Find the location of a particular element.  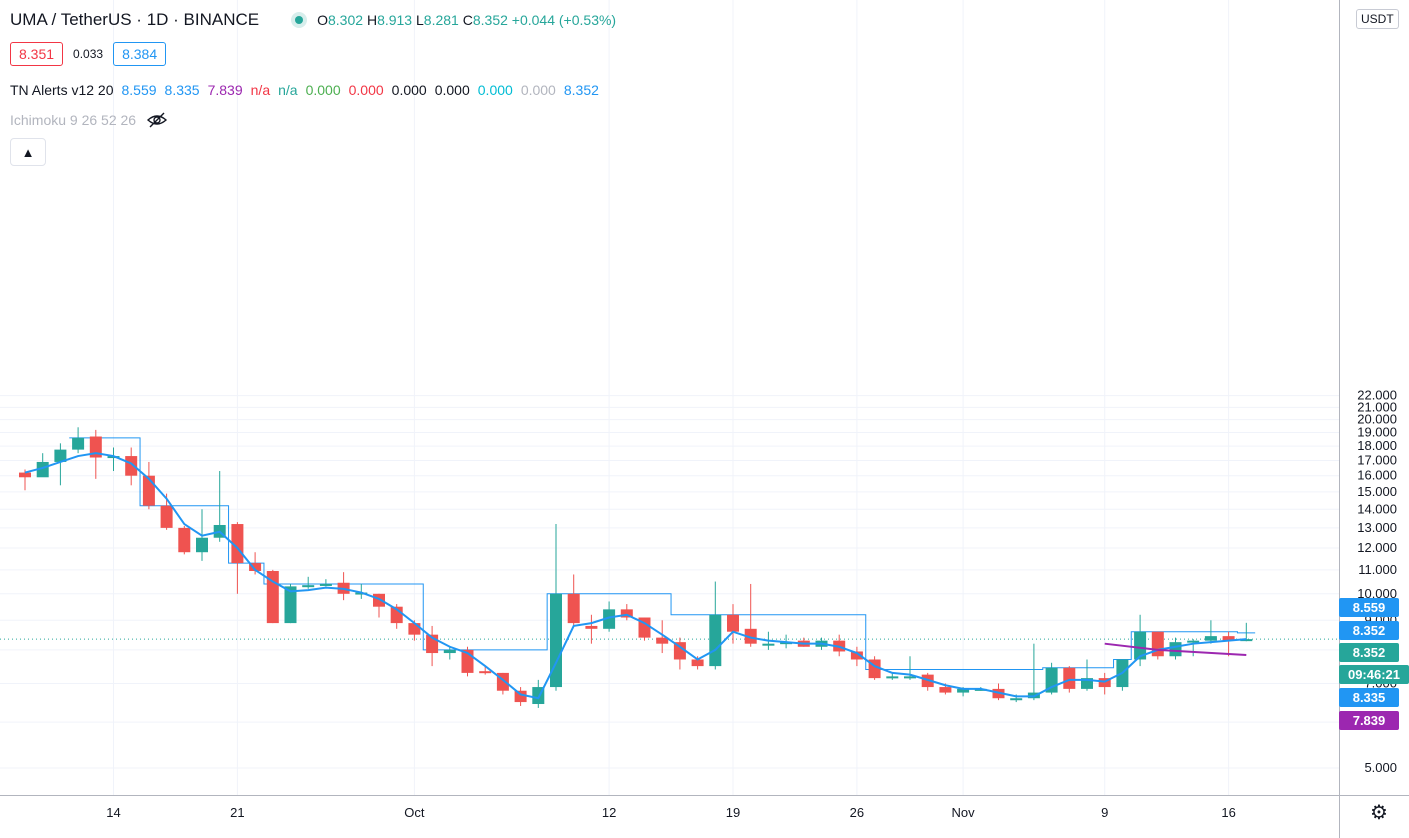

price-tag: 09:46:21 is located at coordinates (1374, 674).